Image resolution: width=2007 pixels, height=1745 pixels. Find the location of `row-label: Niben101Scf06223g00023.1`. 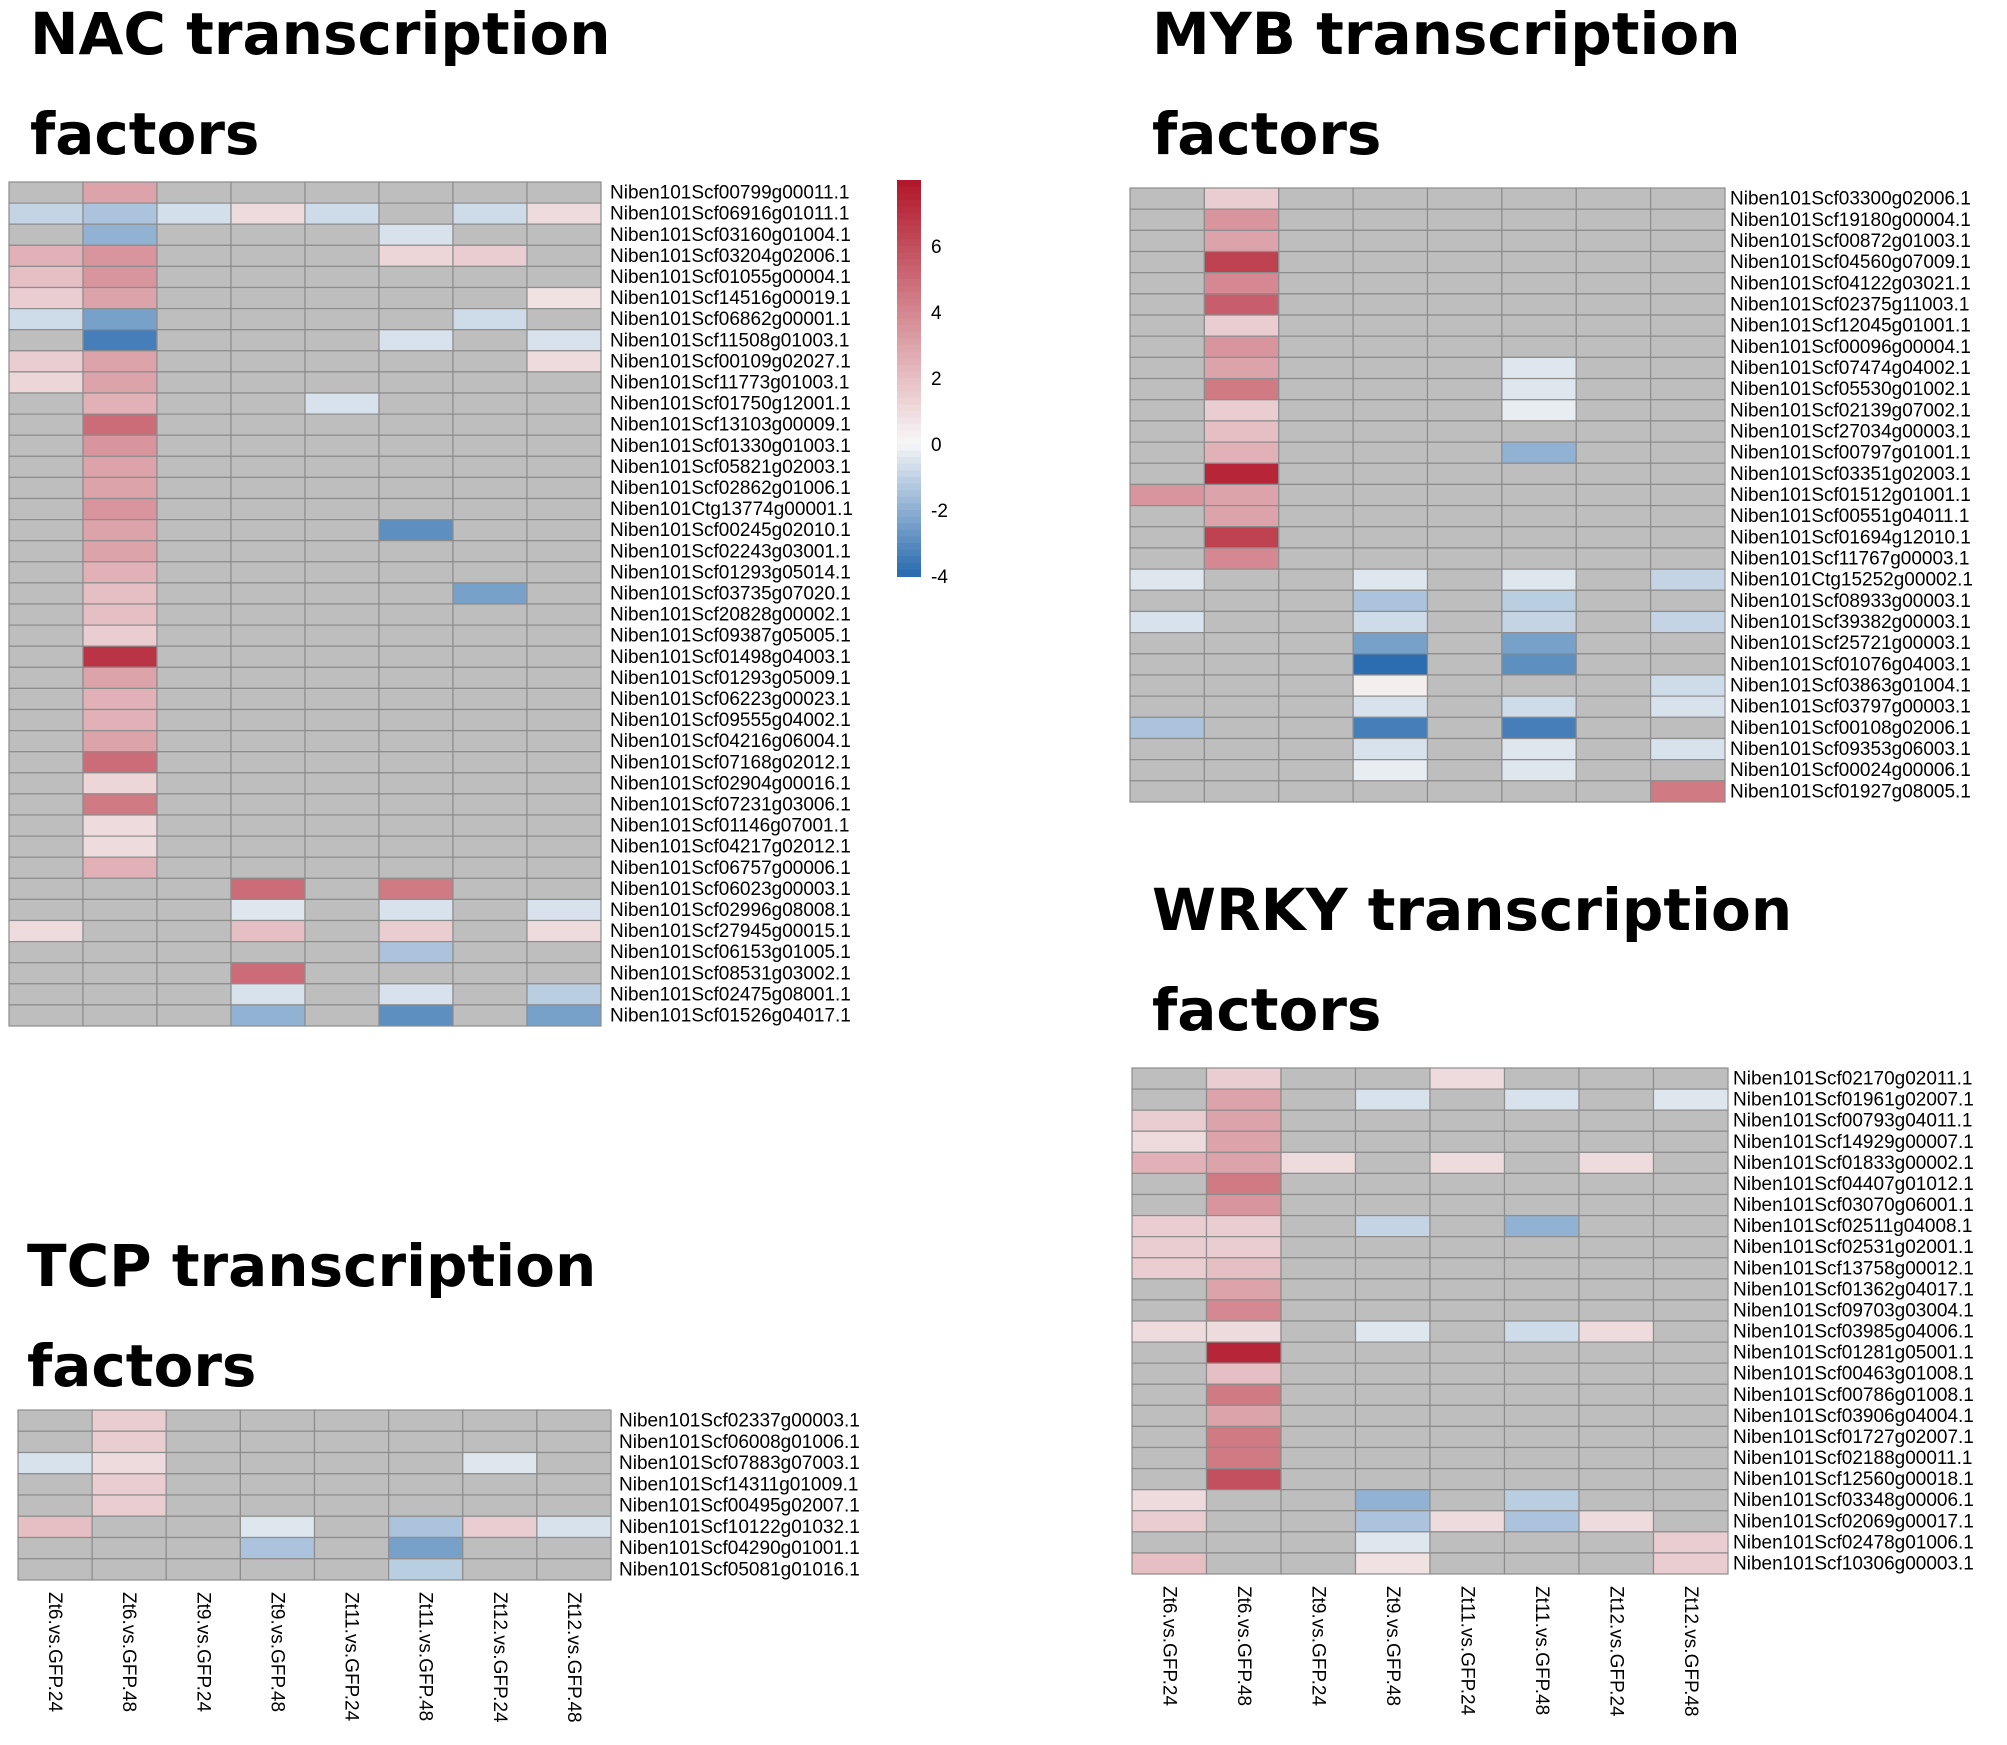

row-label: Niben101Scf06223g00023.1 is located at coordinates (730, 699).